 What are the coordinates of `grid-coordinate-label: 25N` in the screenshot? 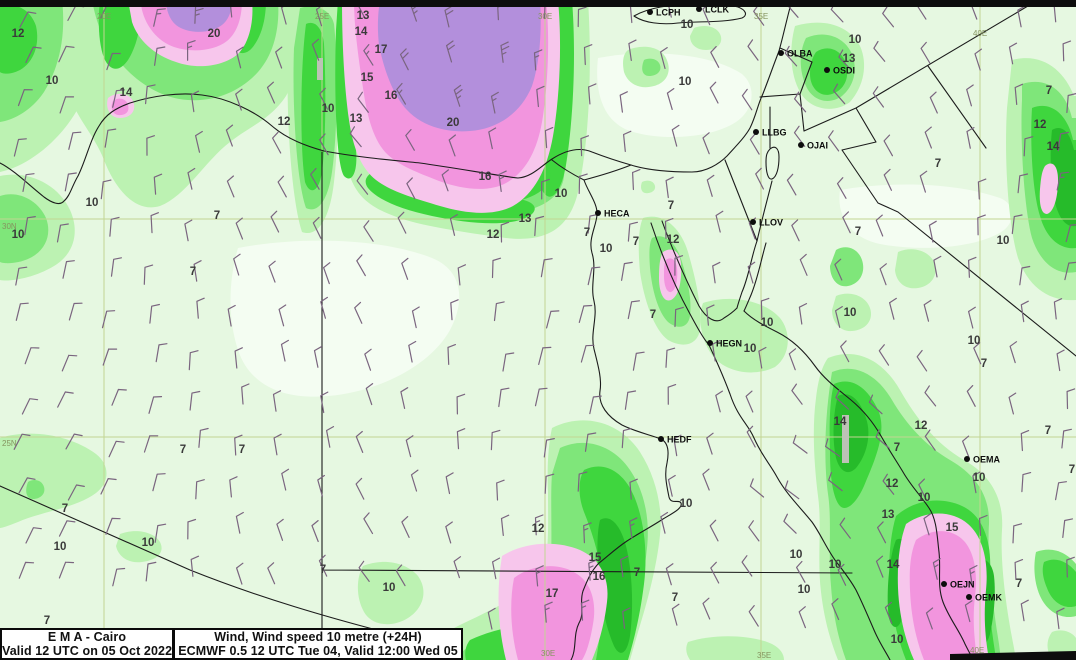 It's located at (9, 443).